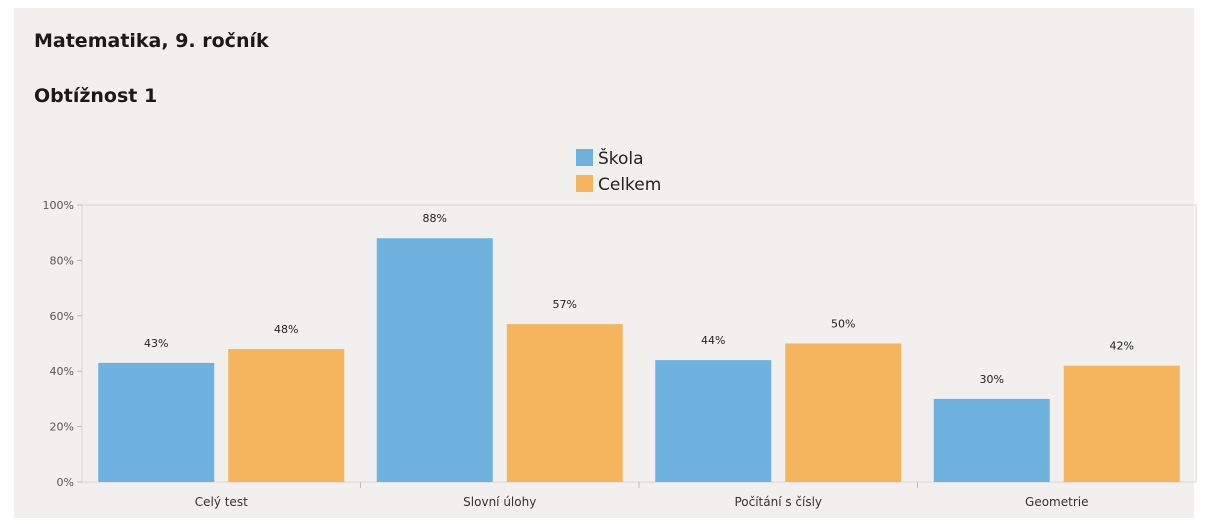 This screenshot has width=1208, height=524. Describe the element at coordinates (713, 340) in the screenshot. I see `bar-value-label: 44%` at that location.